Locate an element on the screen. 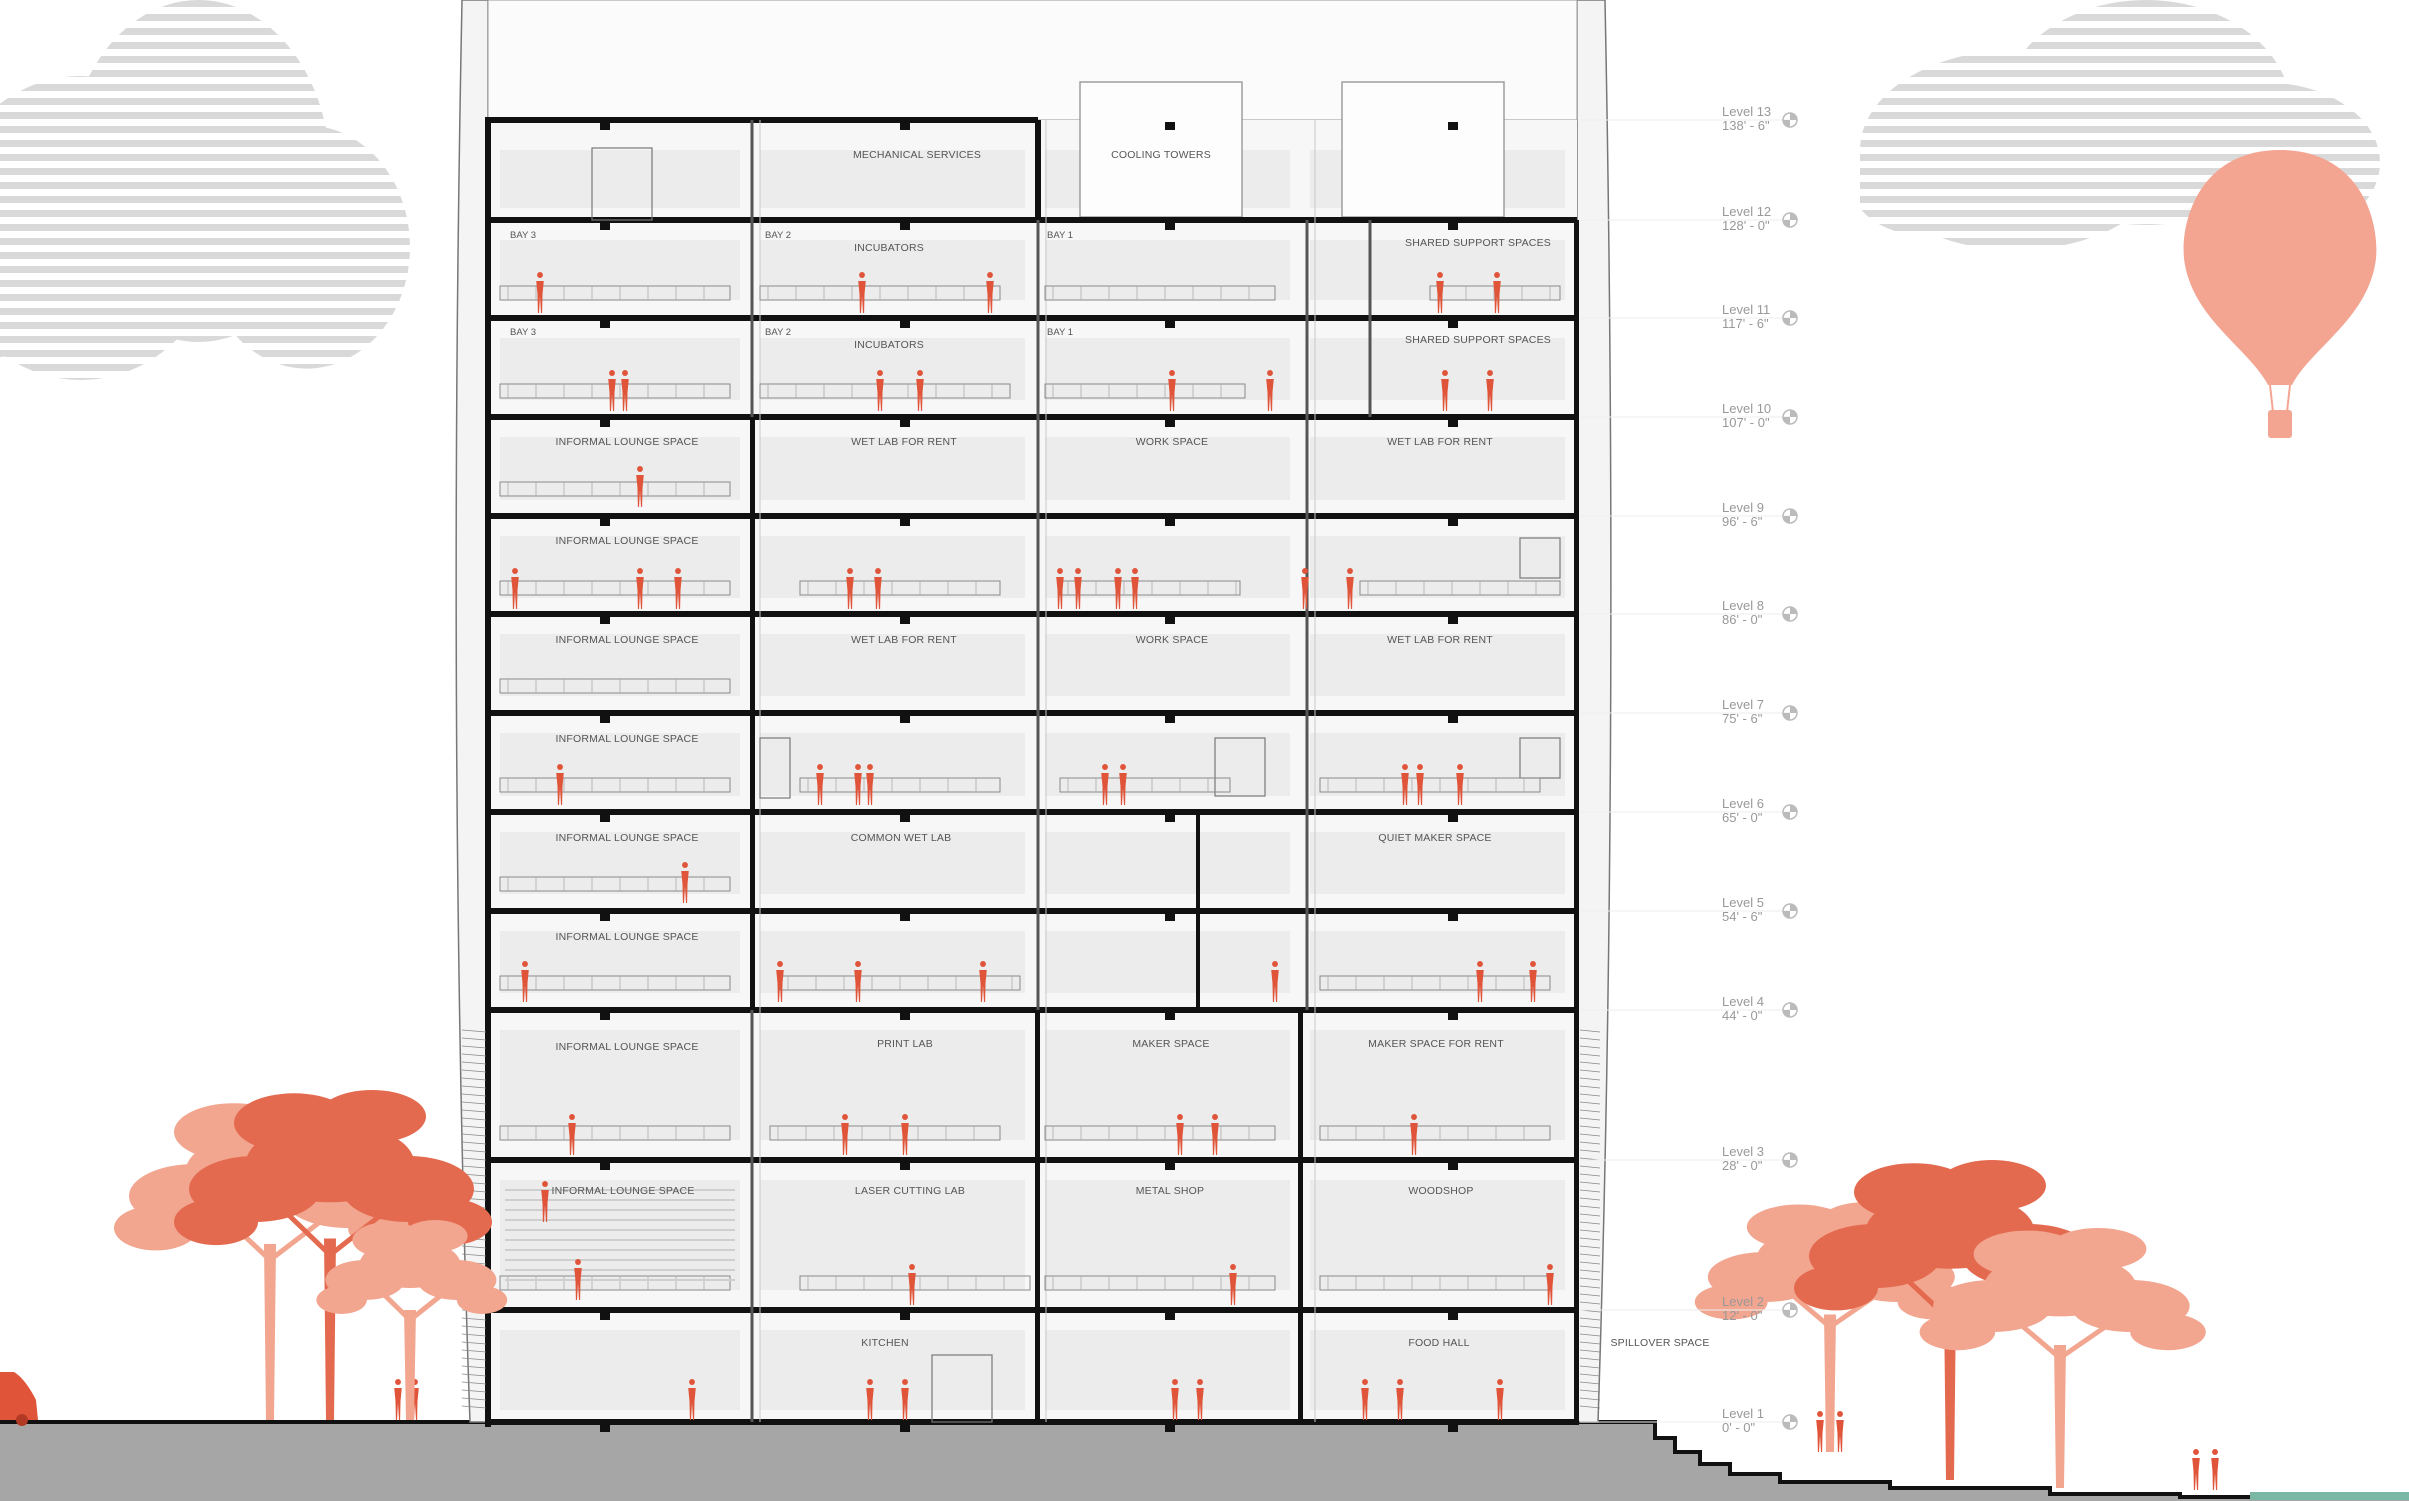 The height and width of the screenshot is (1501, 2409). room-label-wet-lab-rent-a-lower: WET LAB FOR RENT is located at coordinates (904, 640).